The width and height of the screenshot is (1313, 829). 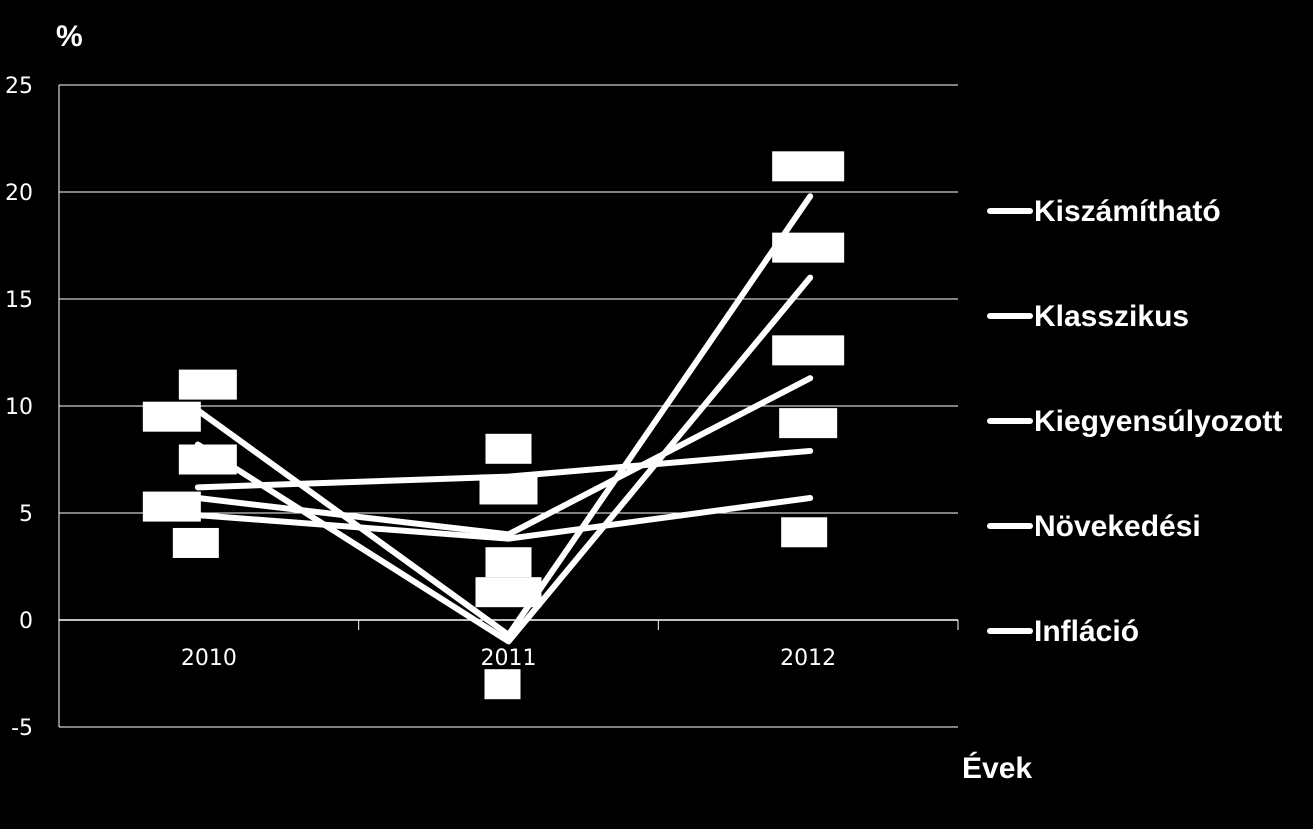 What do you see at coordinates (509, 658) in the screenshot?
I see `x-tick-label: 2011` at bounding box center [509, 658].